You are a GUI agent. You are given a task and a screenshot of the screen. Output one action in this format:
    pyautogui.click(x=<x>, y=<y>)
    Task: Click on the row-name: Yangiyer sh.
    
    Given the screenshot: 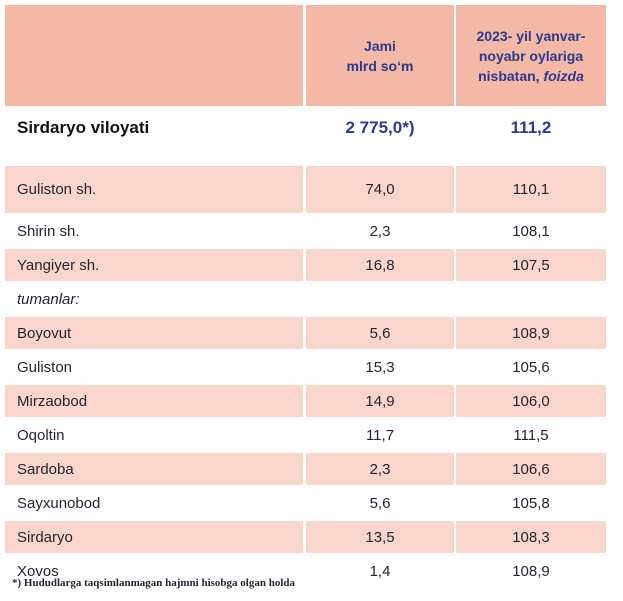 What is the action you would take?
    pyautogui.click(x=154, y=265)
    